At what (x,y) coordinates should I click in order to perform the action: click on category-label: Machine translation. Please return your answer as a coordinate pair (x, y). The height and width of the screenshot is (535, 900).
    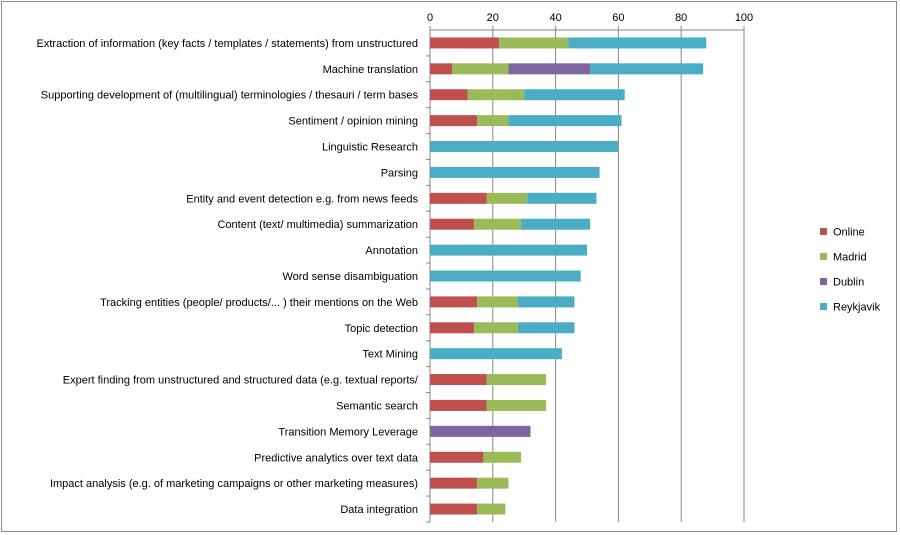
    Looking at the image, I should click on (370, 70).